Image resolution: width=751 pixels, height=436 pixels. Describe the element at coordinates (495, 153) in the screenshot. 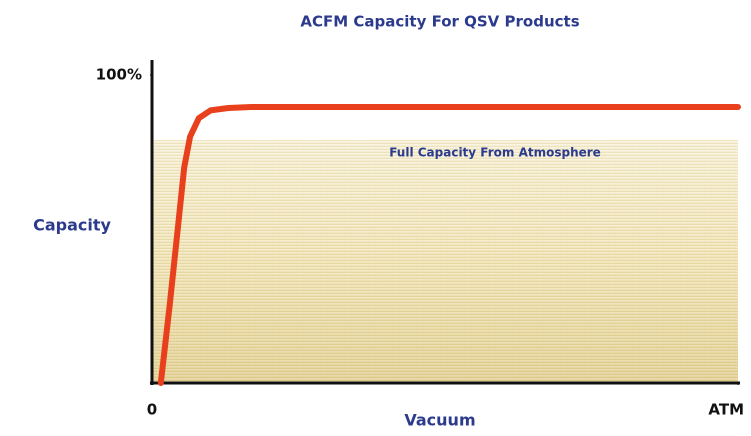

I see `annotation: Full Capacity From Atmosphere` at that location.